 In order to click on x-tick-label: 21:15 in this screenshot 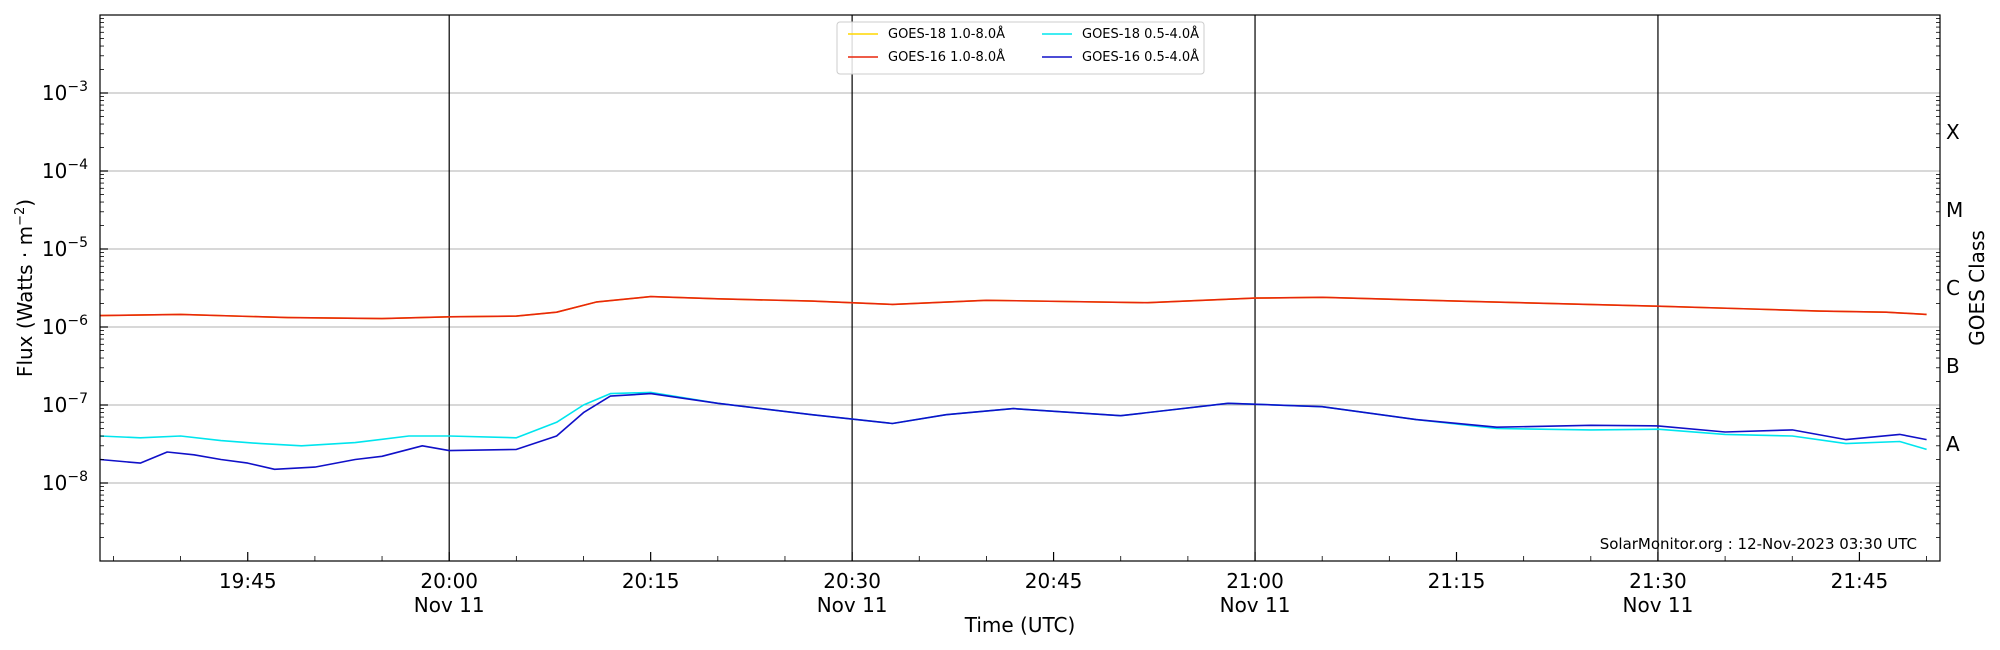, I will do `click(1457, 581)`.